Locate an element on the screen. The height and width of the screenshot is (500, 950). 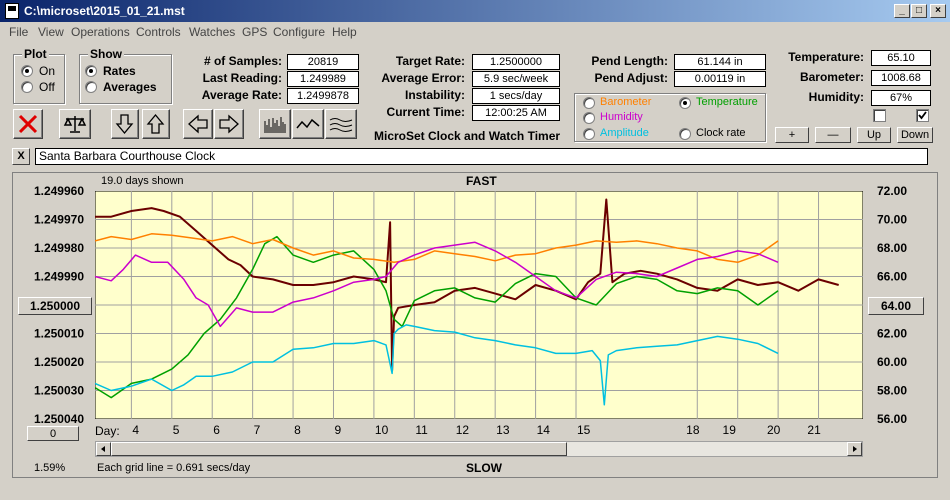
days-shown-label: 19.0 days shown is located at coordinates (142, 181).